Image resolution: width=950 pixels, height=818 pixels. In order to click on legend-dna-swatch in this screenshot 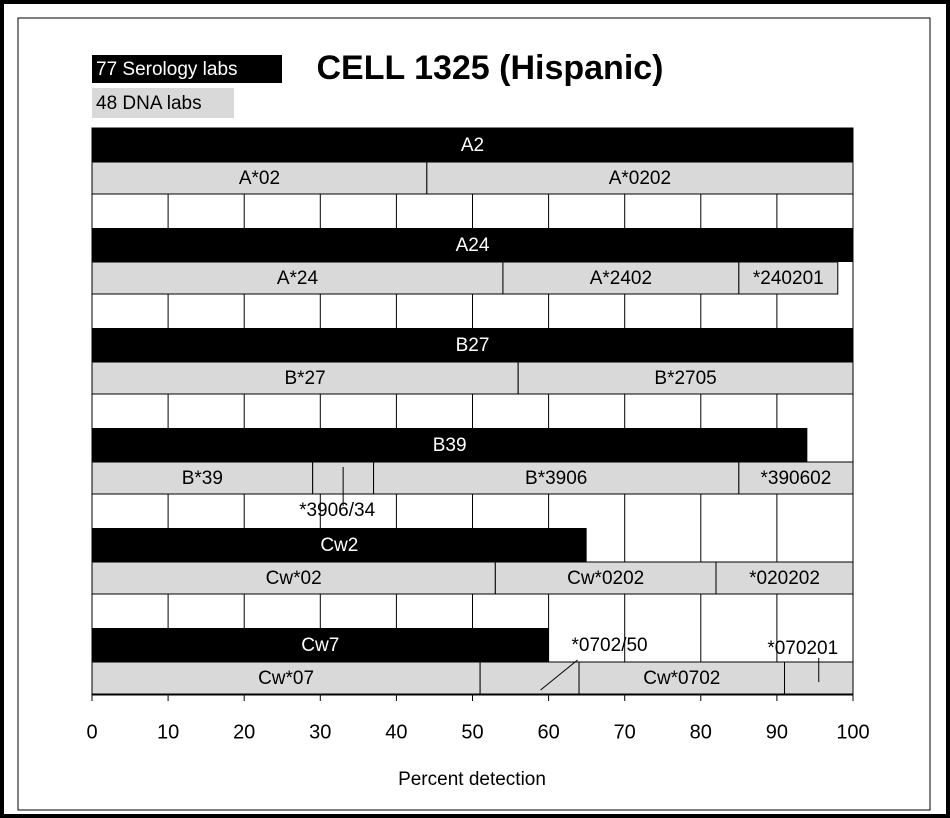, I will do `click(163, 103)`.